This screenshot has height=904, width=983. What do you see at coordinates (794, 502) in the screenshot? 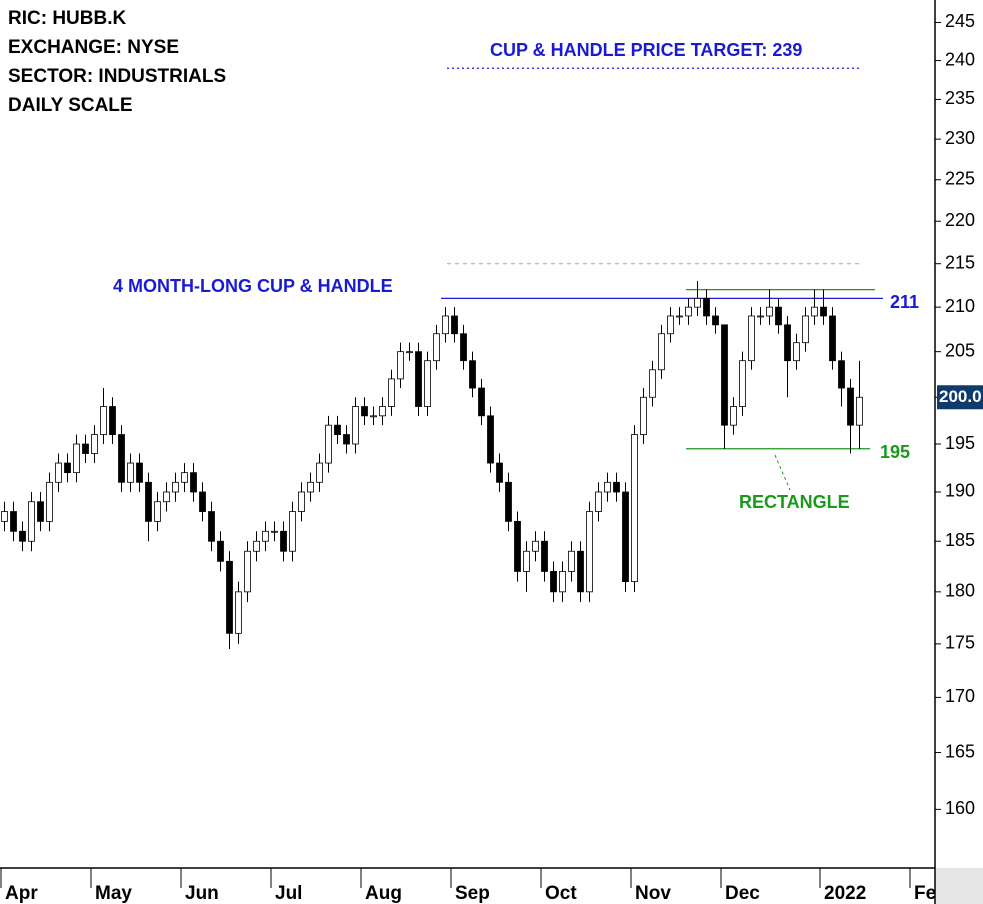
I see `annotation: RECTANGLE` at bounding box center [794, 502].